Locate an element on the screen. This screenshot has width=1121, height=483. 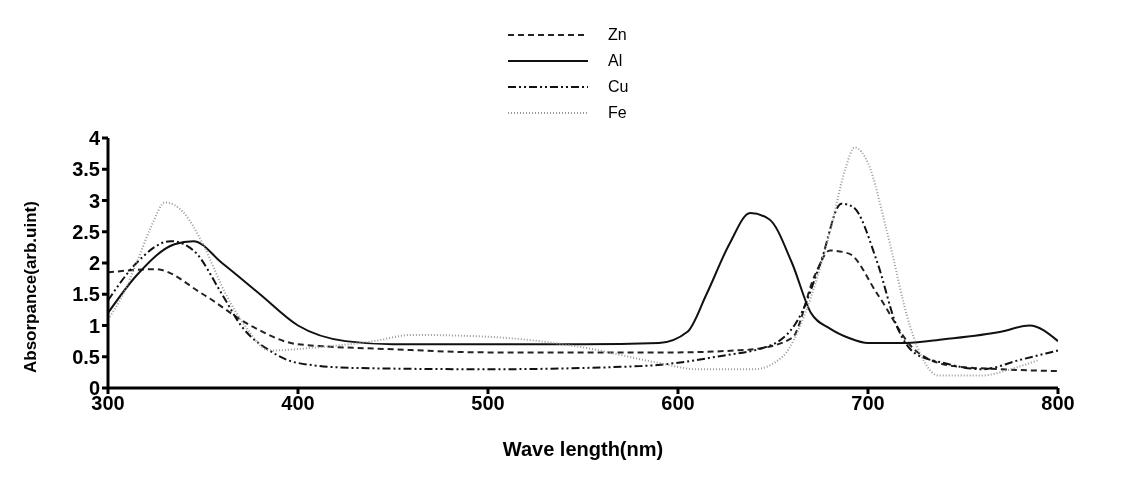
y-tick-label: 0.5 is located at coordinates (86, 356).